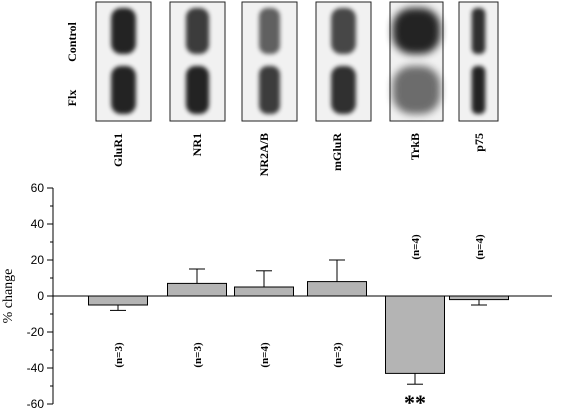  Describe the element at coordinates (119, 355) in the screenshot. I see `n-label-glur1: (n=3)` at that location.